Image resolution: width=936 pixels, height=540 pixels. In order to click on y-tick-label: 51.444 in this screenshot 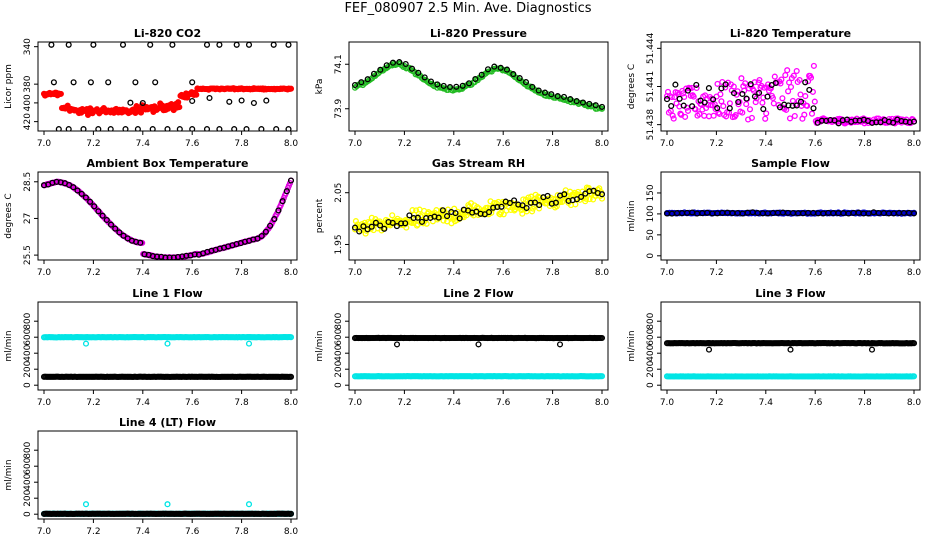, I will do `click(651, 48)`.